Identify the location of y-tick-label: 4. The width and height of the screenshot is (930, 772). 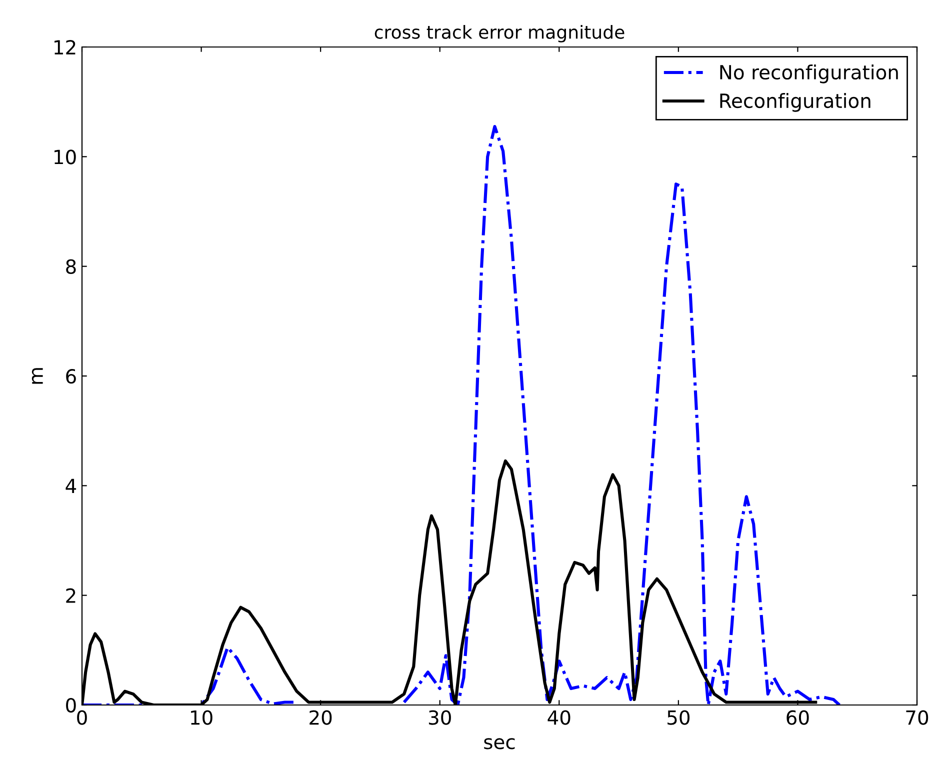
(71, 486).